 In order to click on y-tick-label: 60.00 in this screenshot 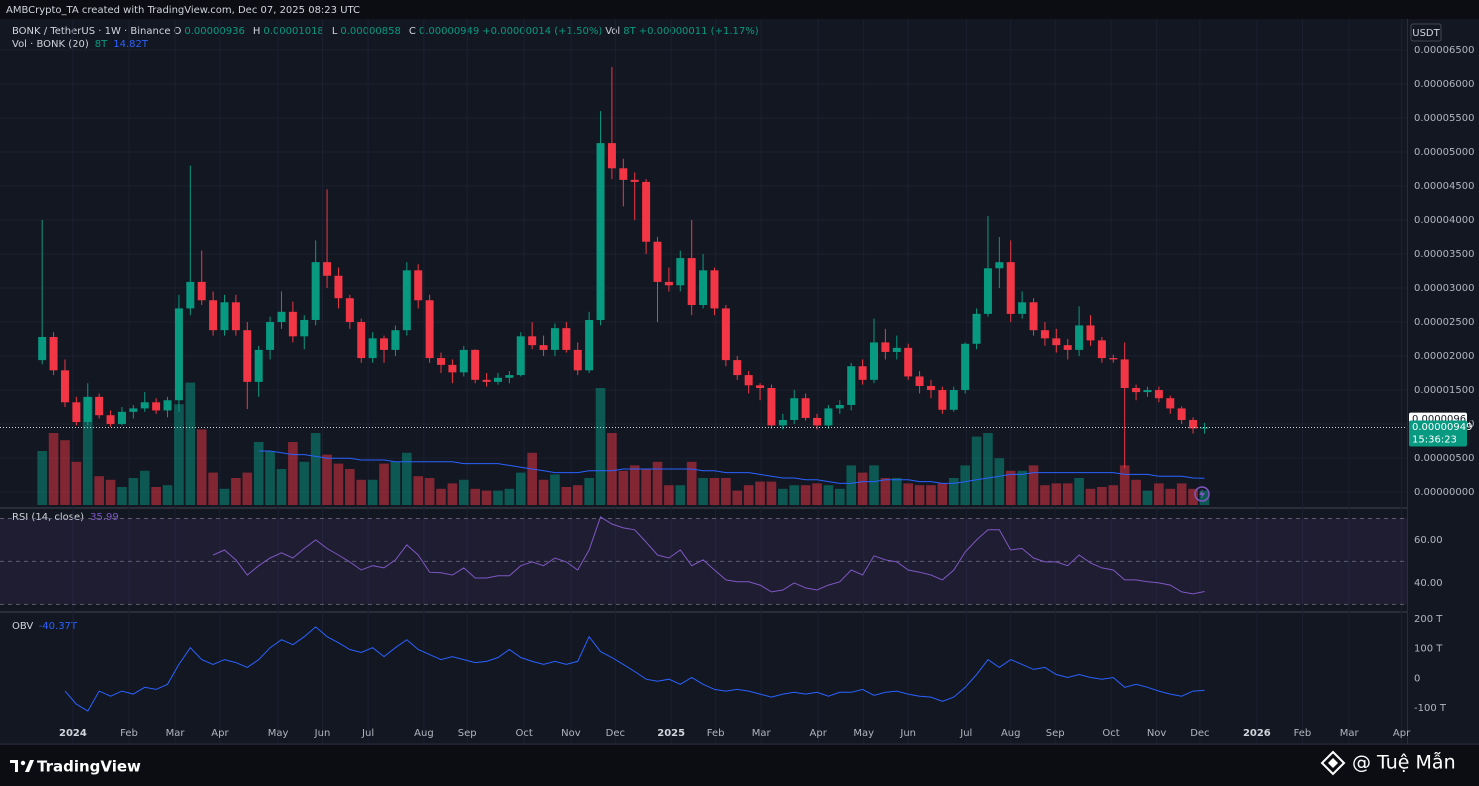, I will do `click(1428, 540)`.